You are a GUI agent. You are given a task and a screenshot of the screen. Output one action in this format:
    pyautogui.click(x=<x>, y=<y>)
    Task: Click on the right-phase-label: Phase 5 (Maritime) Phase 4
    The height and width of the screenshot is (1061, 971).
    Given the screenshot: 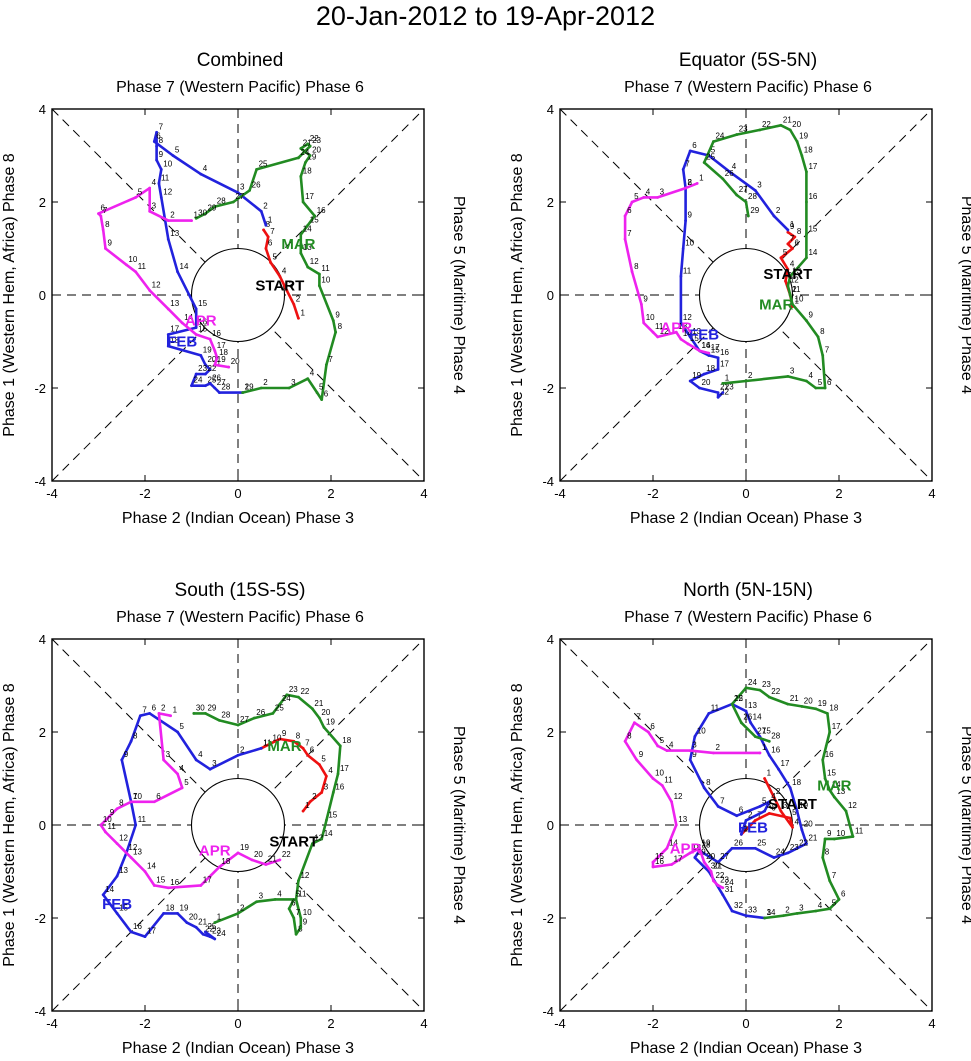 What is the action you would take?
    pyautogui.click(x=964, y=825)
    